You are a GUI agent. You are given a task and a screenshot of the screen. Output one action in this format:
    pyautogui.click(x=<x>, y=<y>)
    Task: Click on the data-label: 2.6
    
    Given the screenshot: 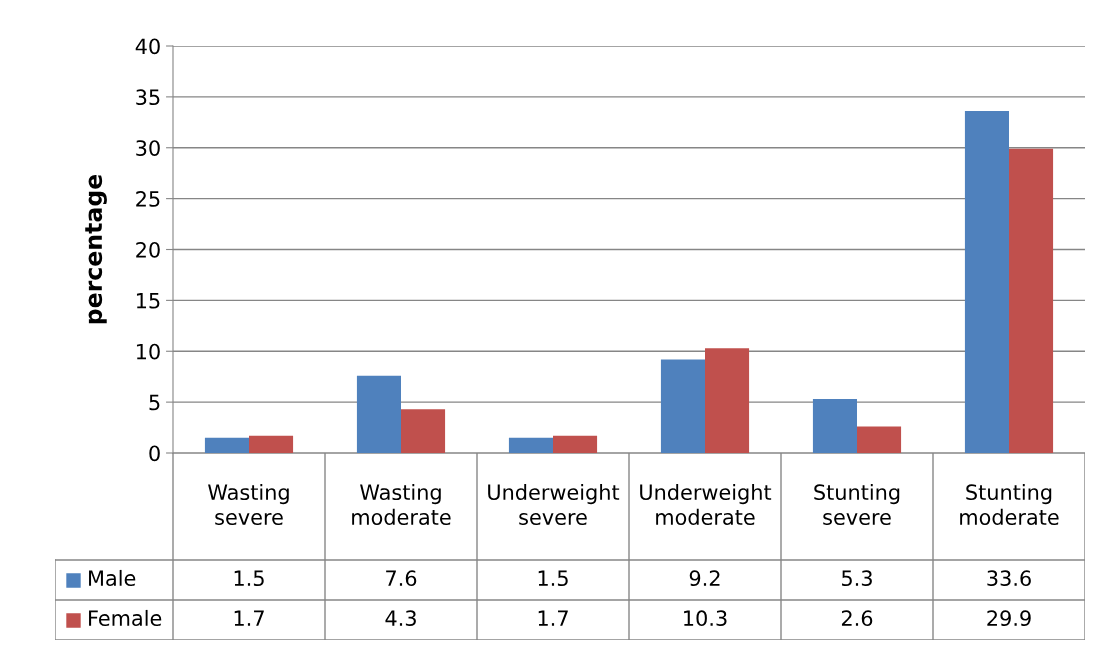 What is the action you would take?
    pyautogui.click(x=857, y=618)
    